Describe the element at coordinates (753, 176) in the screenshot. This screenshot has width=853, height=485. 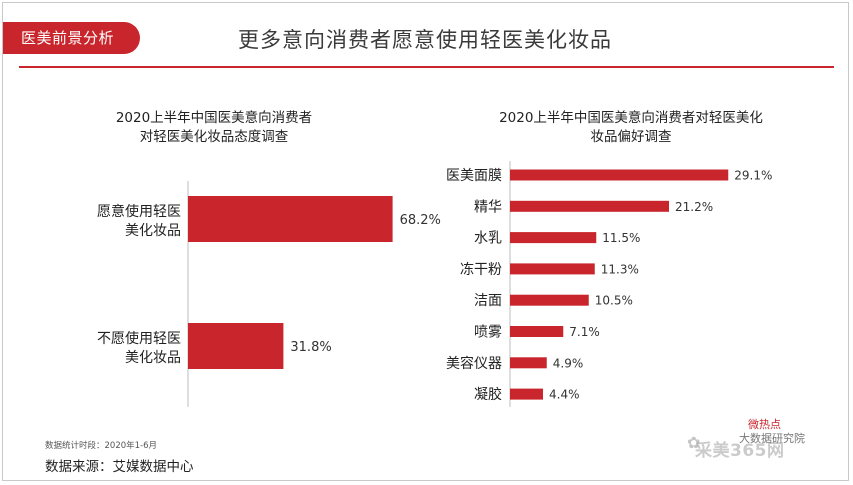
I see `chart2-value-label: 29.1%` at that location.